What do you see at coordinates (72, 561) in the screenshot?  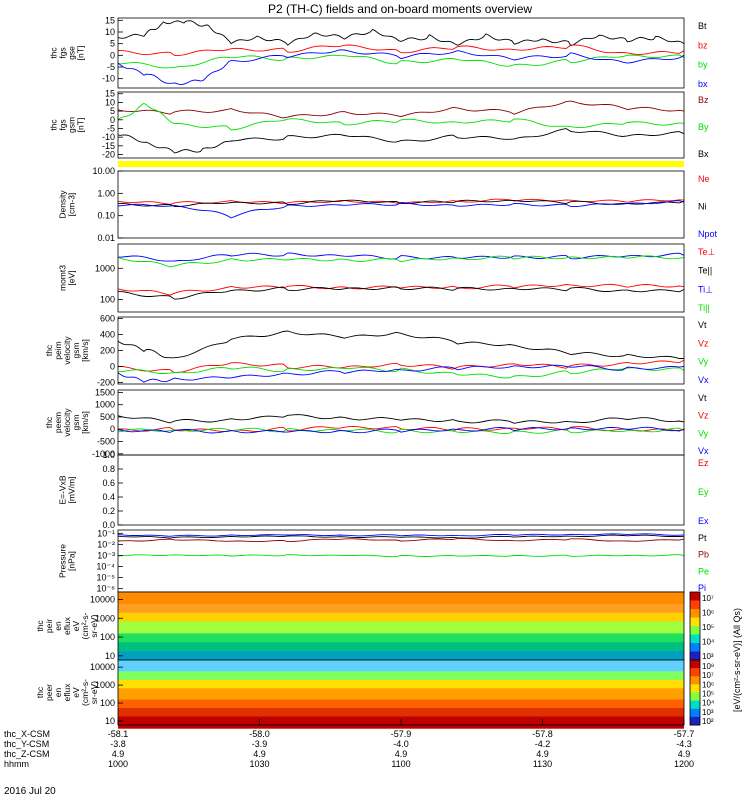 I see `y-axis-label: [nPa]` at bounding box center [72, 561].